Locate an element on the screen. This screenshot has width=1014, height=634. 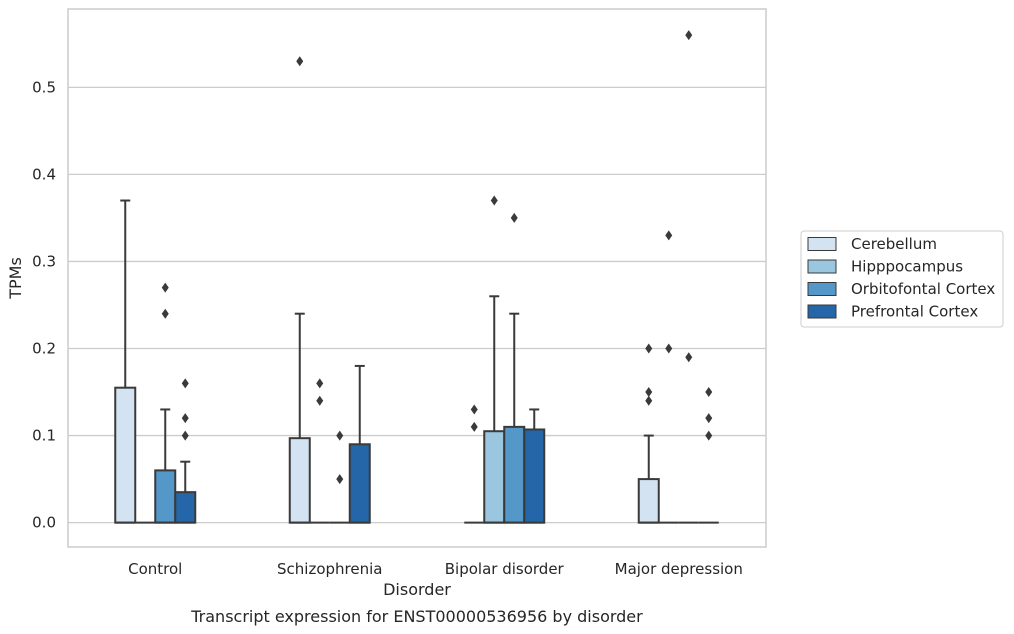
legend-frame is located at coordinates (902, 279).